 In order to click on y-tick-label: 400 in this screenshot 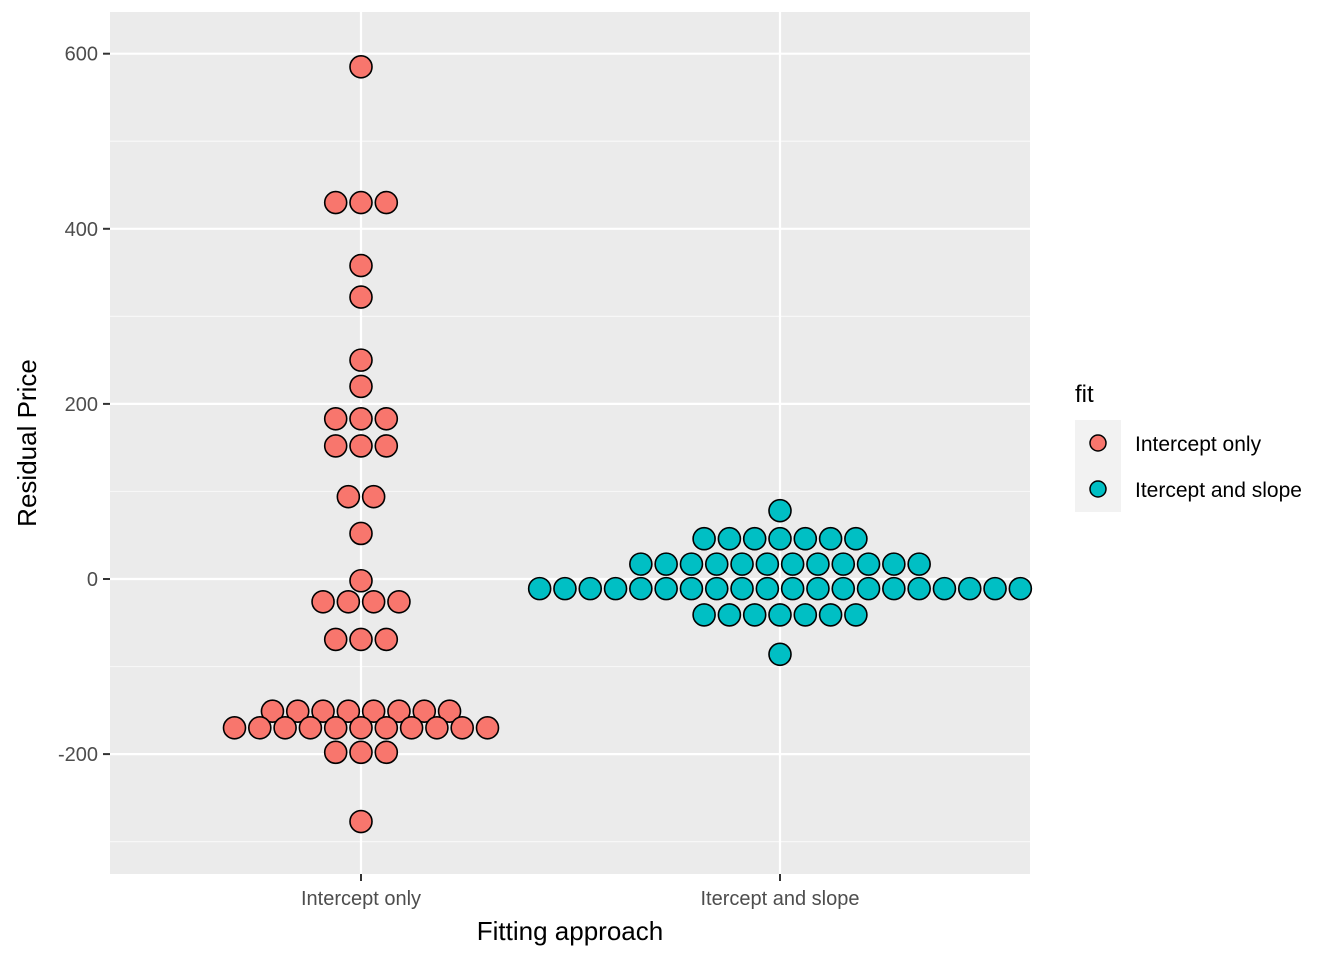, I will do `click(81, 230)`.